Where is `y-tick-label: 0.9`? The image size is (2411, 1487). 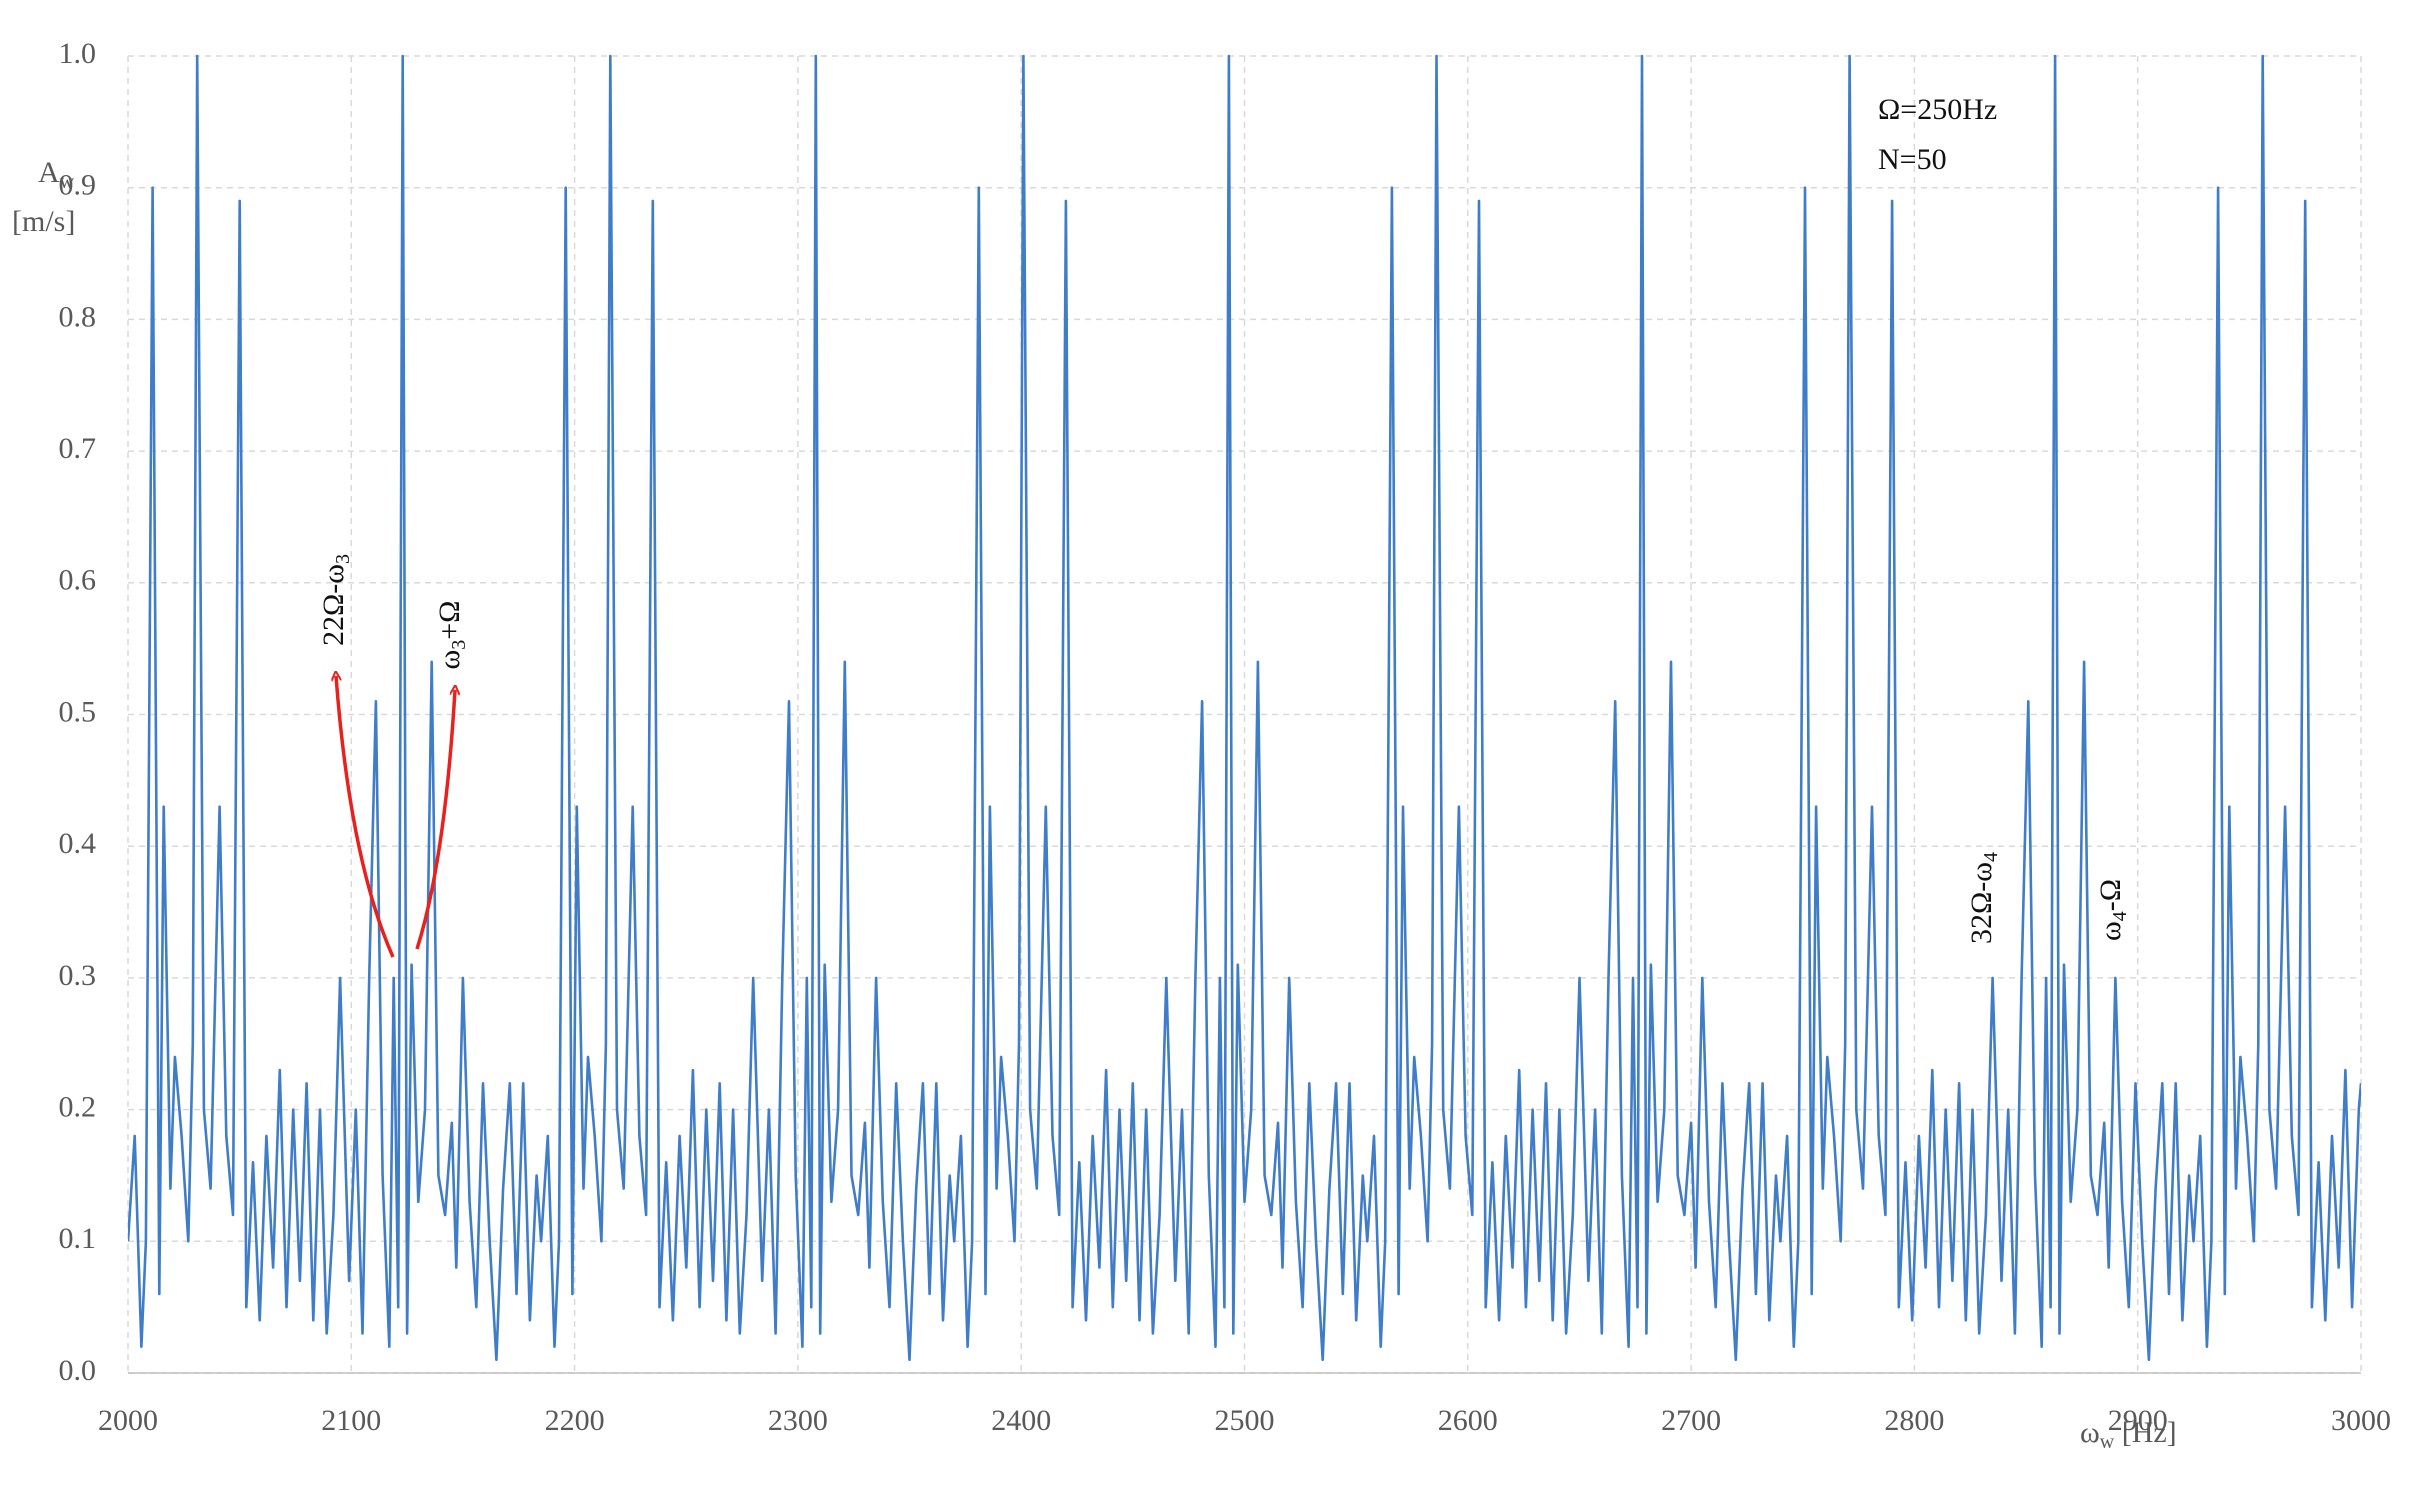 y-tick-label: 0.9 is located at coordinates (78, 185).